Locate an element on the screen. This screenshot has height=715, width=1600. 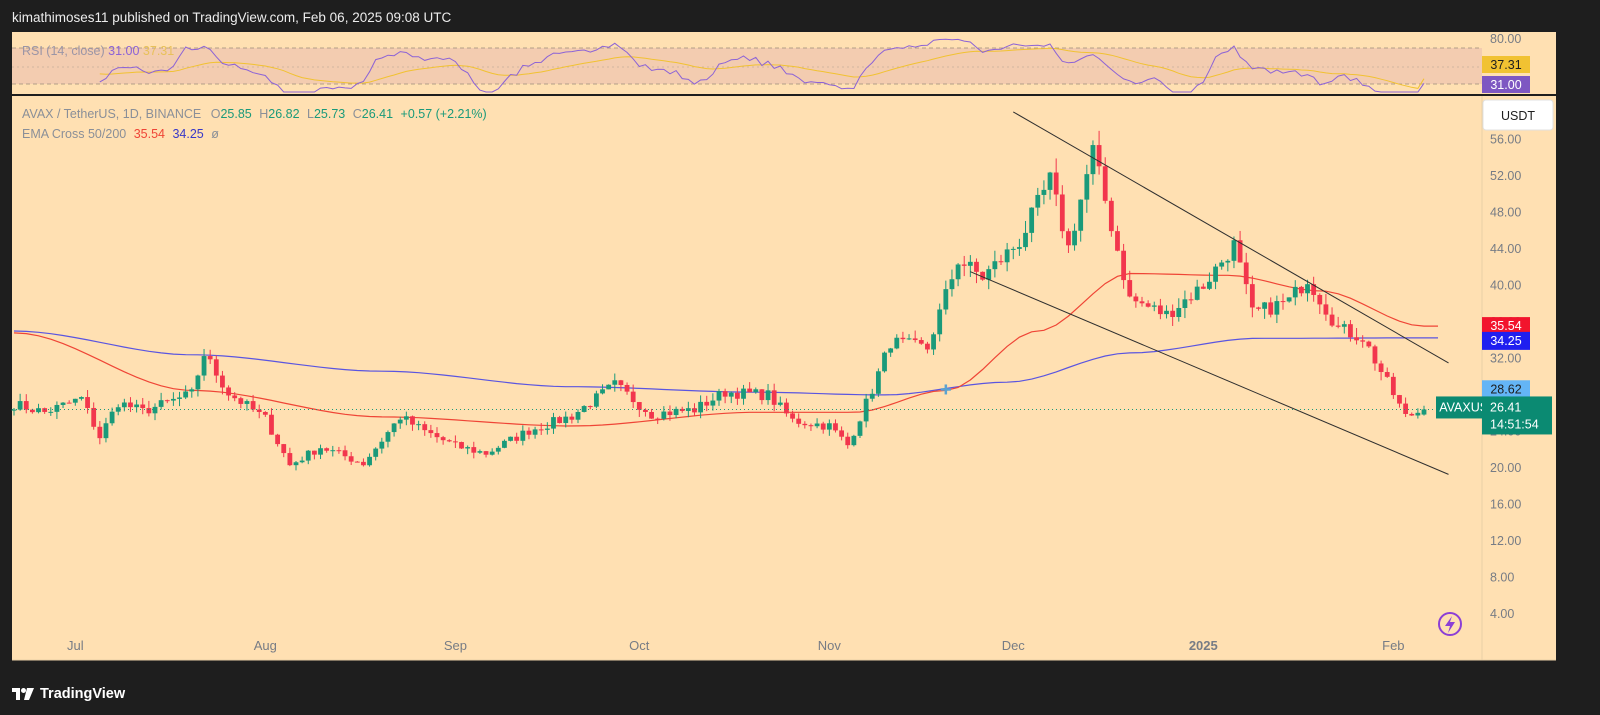
price-tick: 48.00 is located at coordinates (1505, 212).